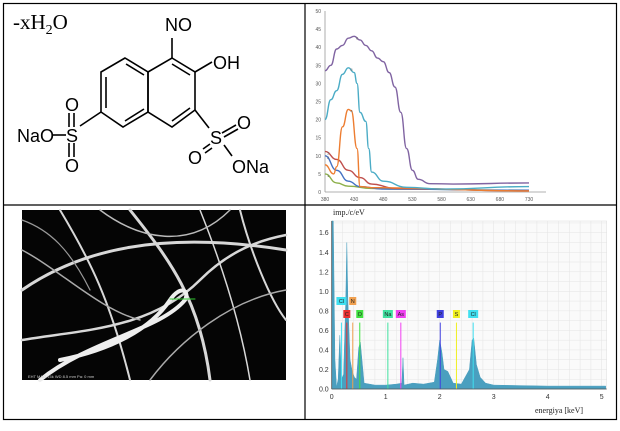 Image resolution: width=620 pixels, height=431 pixels. Describe the element at coordinates (332, 397) in the screenshot. I see `x-tick-label: 0` at that location.